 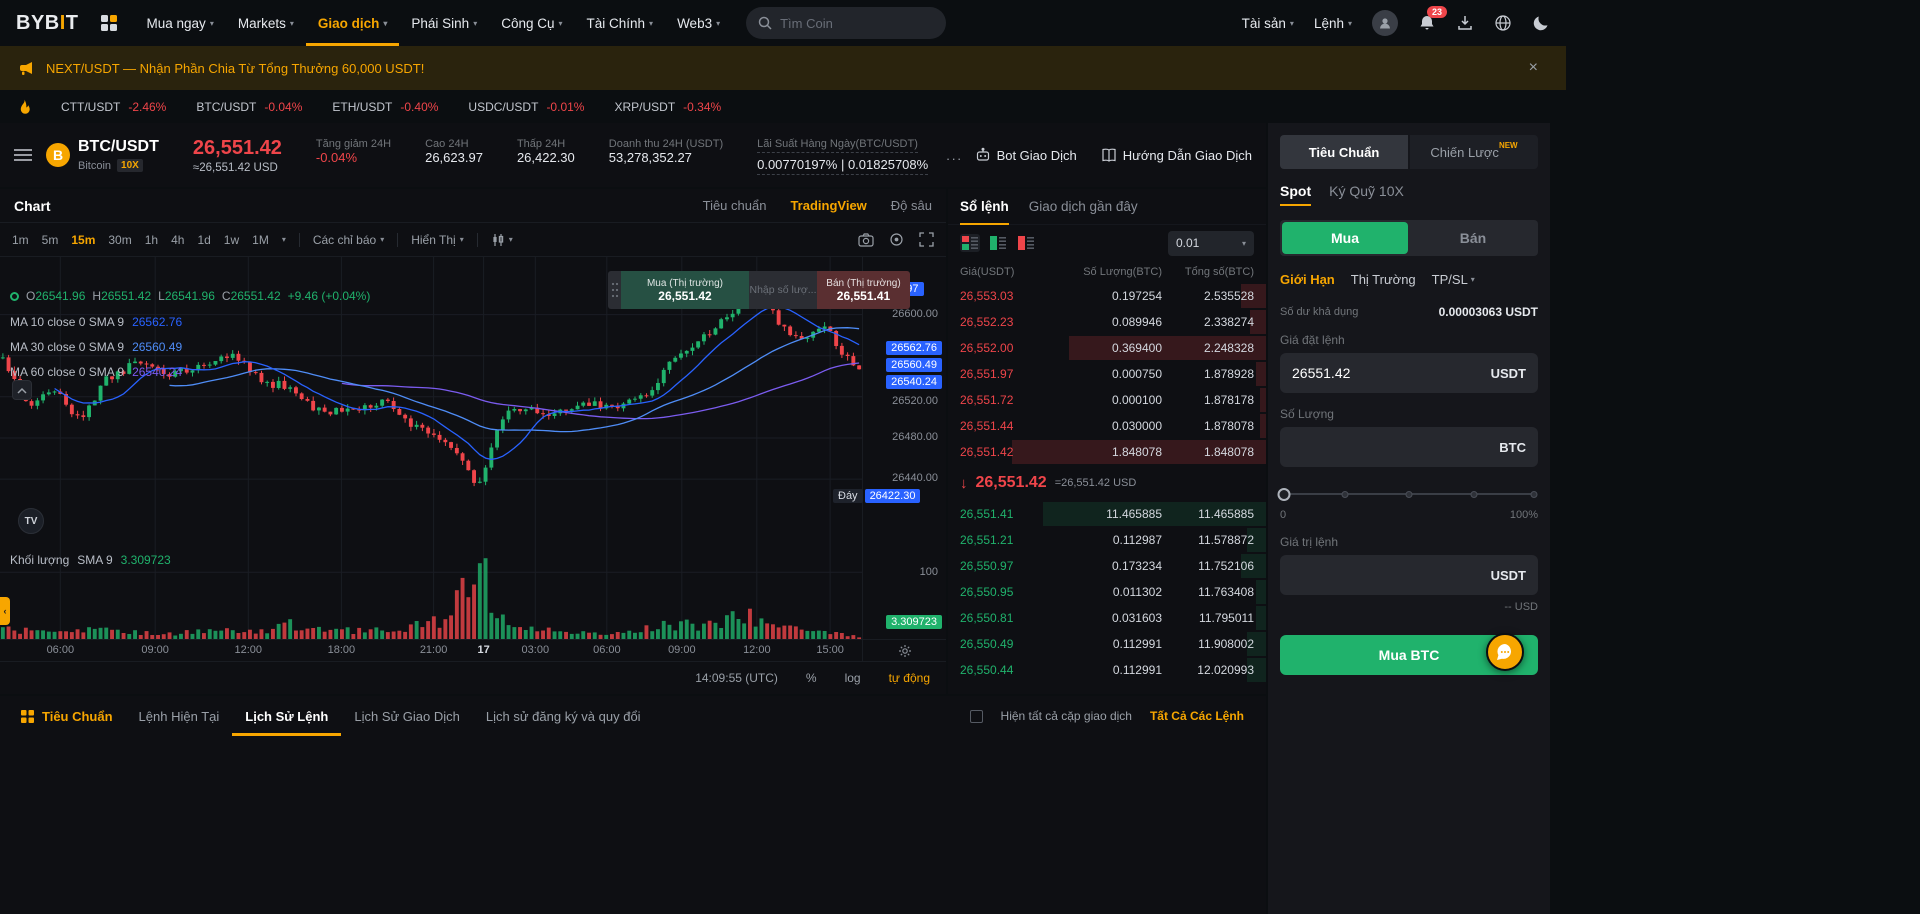 What do you see at coordinates (249, 107) in the screenshot?
I see `ticker-pair-item: BTC/USDT -0.04%` at bounding box center [249, 107].